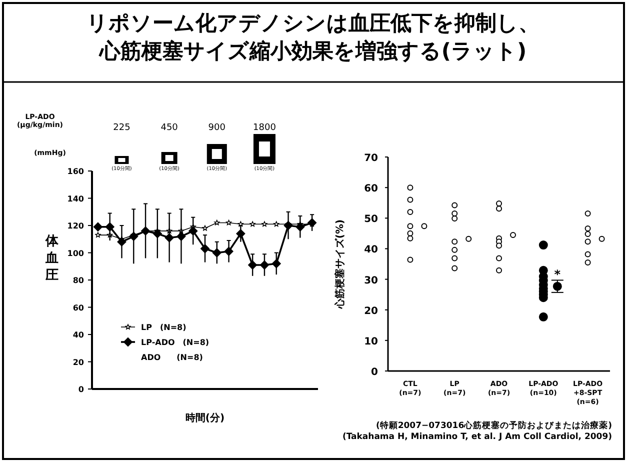 This screenshot has height=462, width=627. Describe the element at coordinates (558, 275) in the screenshot. I see `annotation: *` at that location.